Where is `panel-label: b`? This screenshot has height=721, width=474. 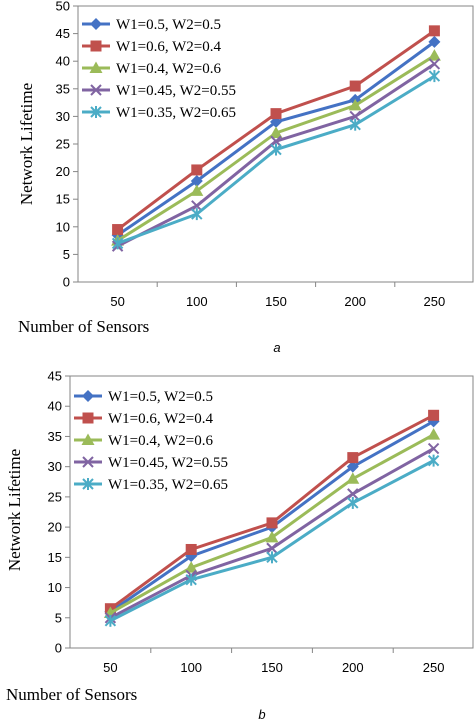 panel-label: b is located at coordinates (261, 714).